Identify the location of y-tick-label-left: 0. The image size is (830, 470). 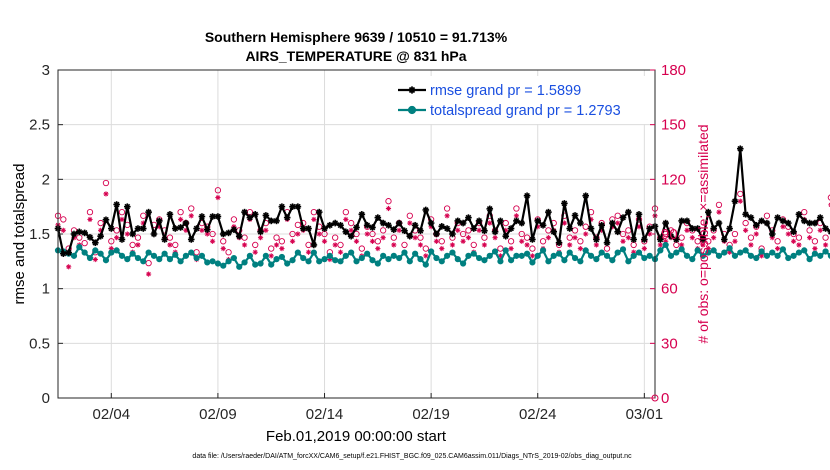
(46, 398).